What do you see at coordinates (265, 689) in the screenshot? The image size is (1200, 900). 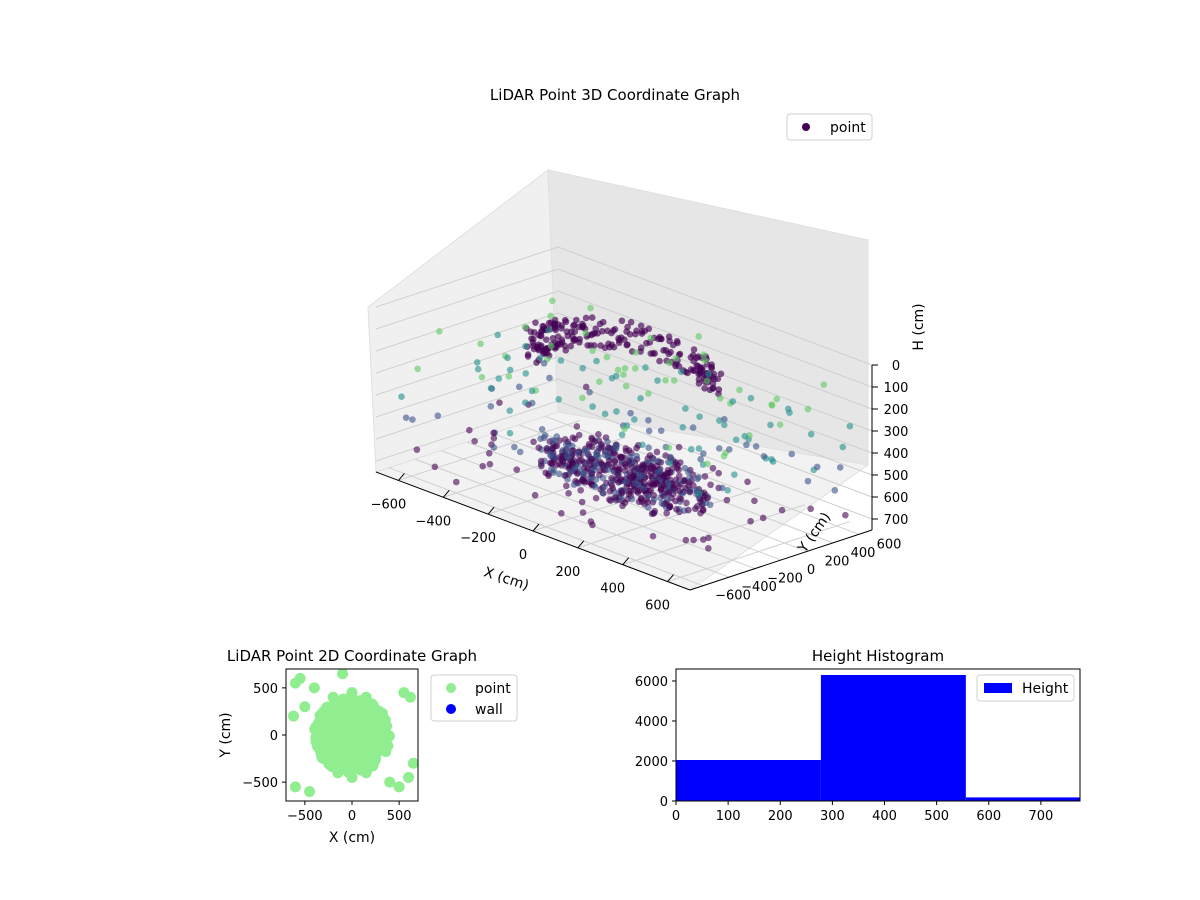 I see `scatter2d-ytick-label: 500` at bounding box center [265, 689].